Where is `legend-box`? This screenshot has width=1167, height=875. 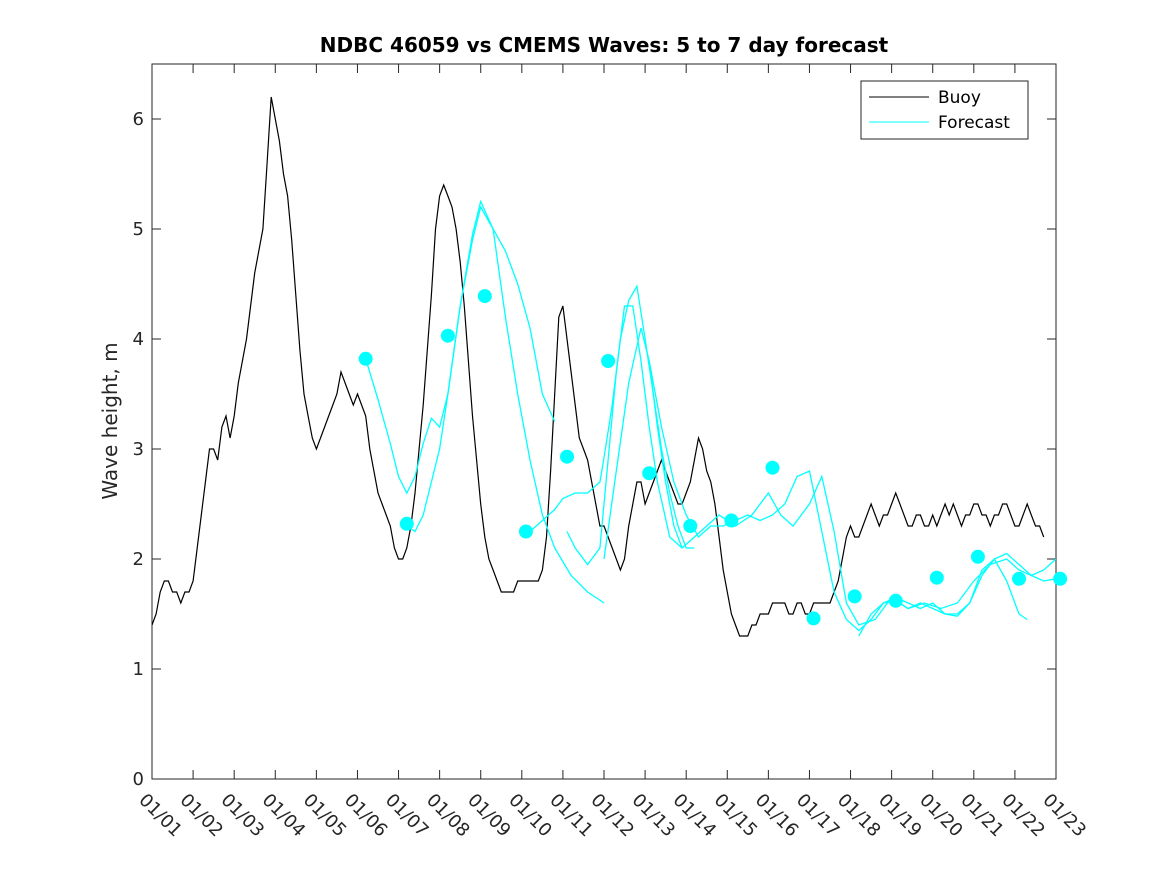
legend-box is located at coordinates (944, 110).